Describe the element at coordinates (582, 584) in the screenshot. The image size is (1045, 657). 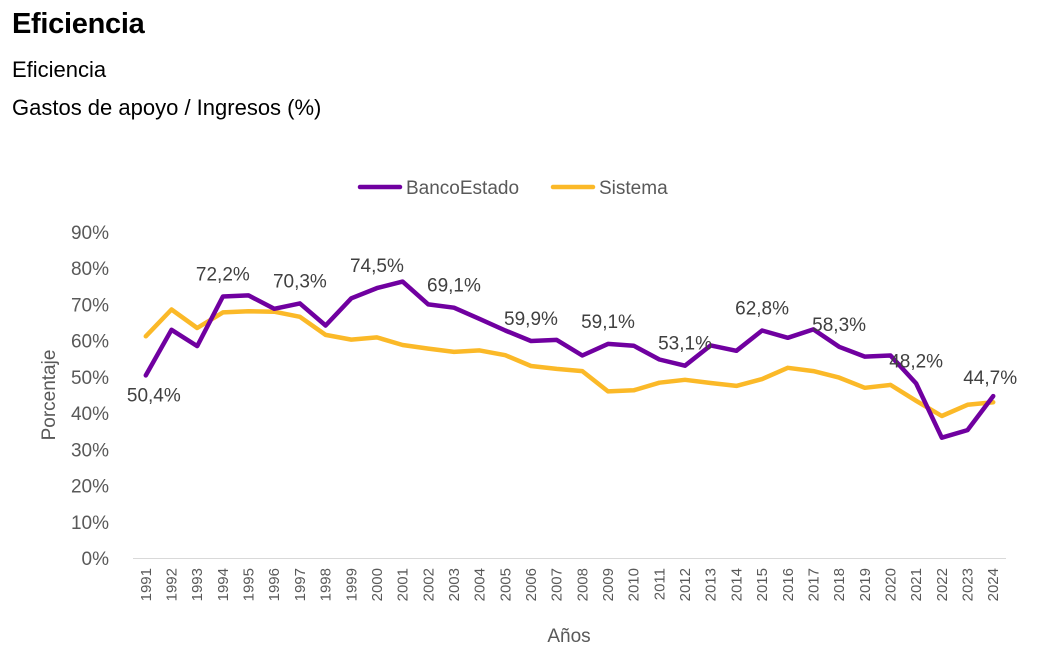
I see `x-tick-label: 2008` at that location.